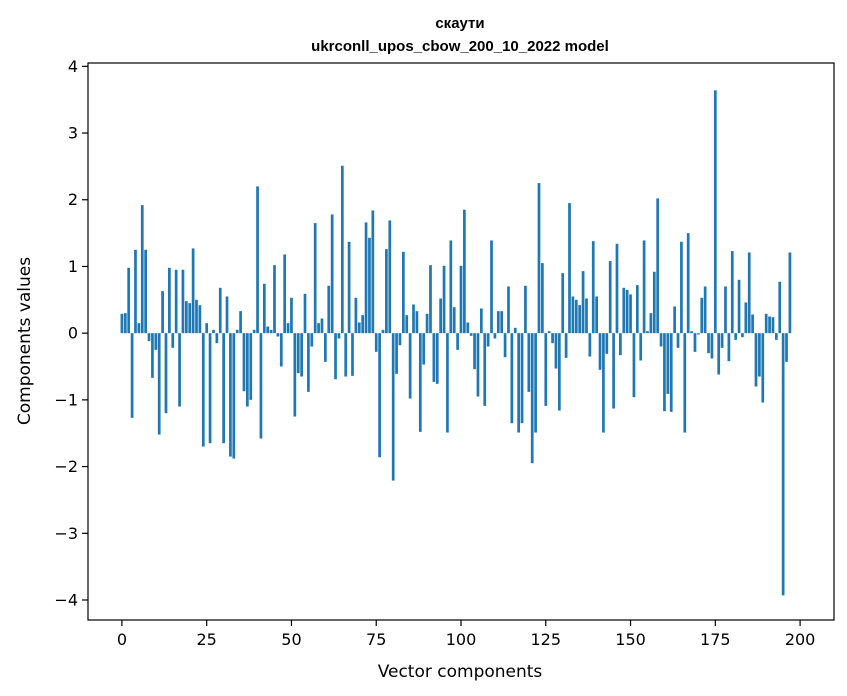 This screenshot has height=696, width=847. I want to click on x-tick-label: 100, so click(461, 639).